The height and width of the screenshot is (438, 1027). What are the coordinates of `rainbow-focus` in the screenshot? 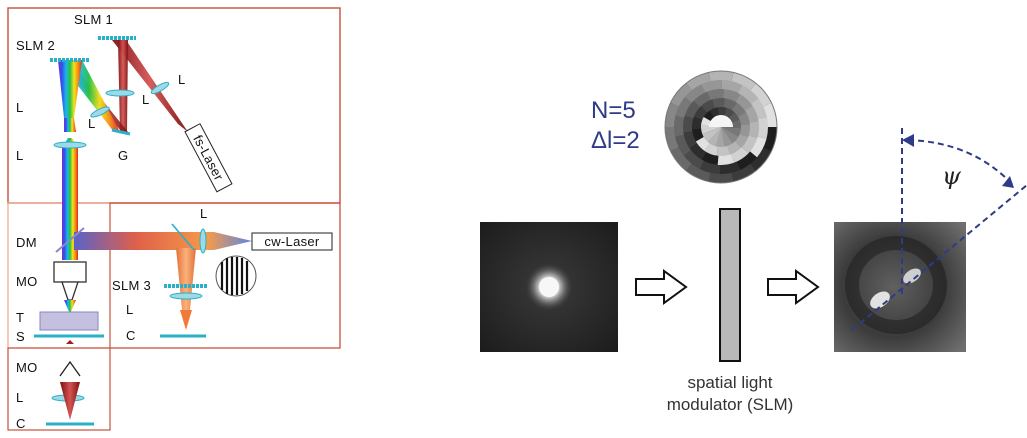 It's located at (70, 125).